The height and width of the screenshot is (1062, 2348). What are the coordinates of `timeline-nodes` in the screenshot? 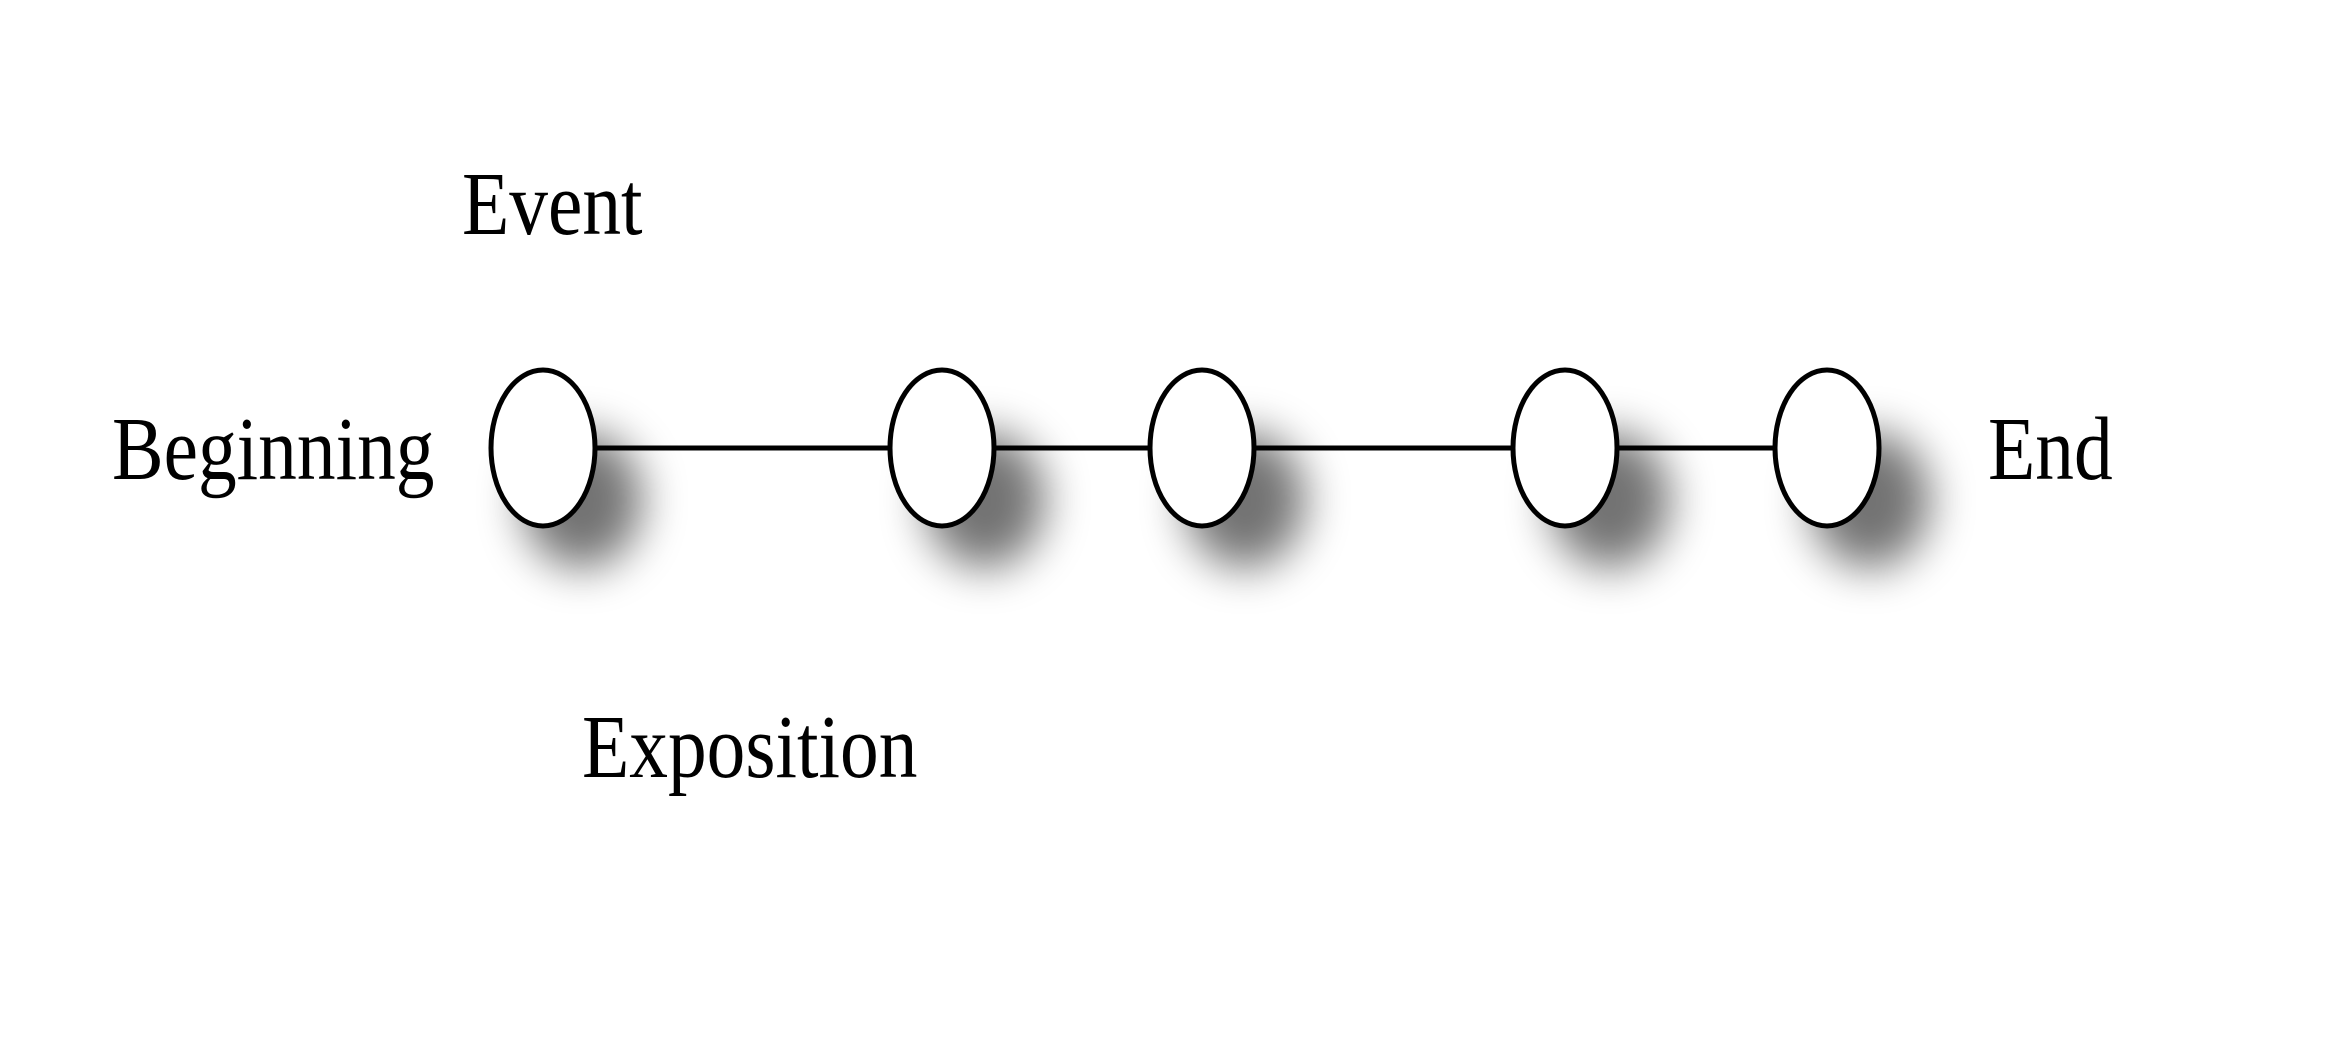 It's located at (1185, 448).